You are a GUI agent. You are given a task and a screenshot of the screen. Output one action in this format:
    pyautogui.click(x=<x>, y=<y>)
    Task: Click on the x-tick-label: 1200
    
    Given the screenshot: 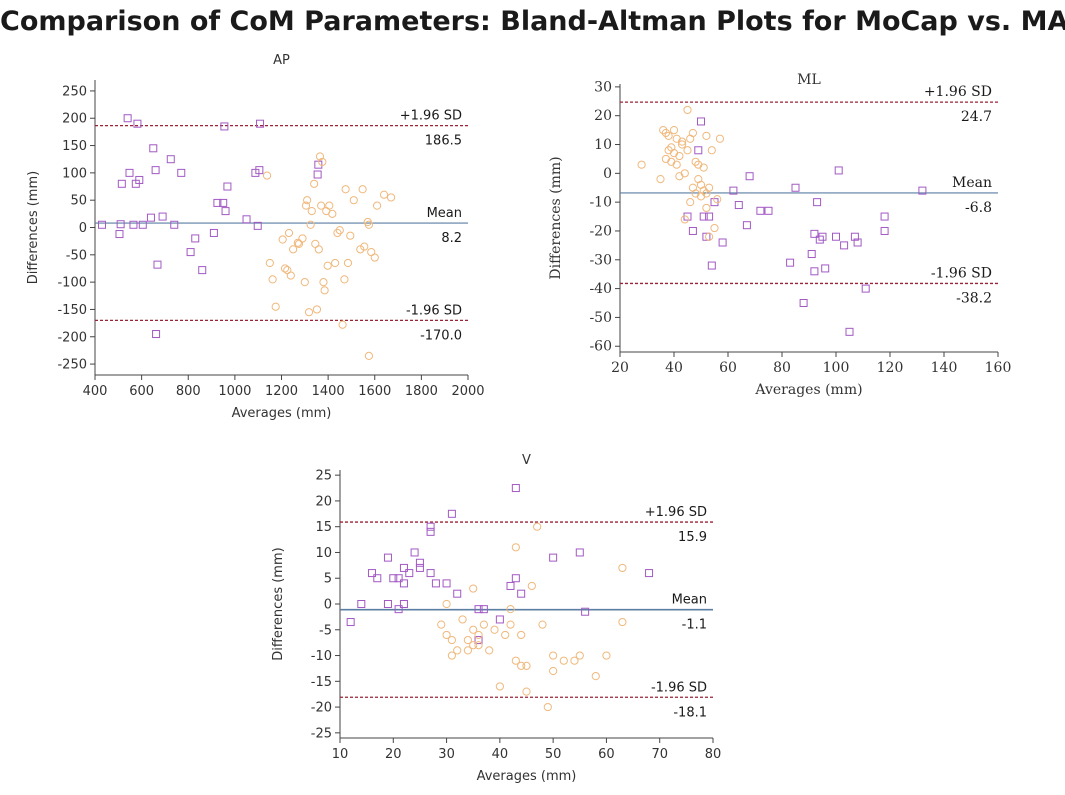 What is the action you would take?
    pyautogui.click(x=281, y=391)
    